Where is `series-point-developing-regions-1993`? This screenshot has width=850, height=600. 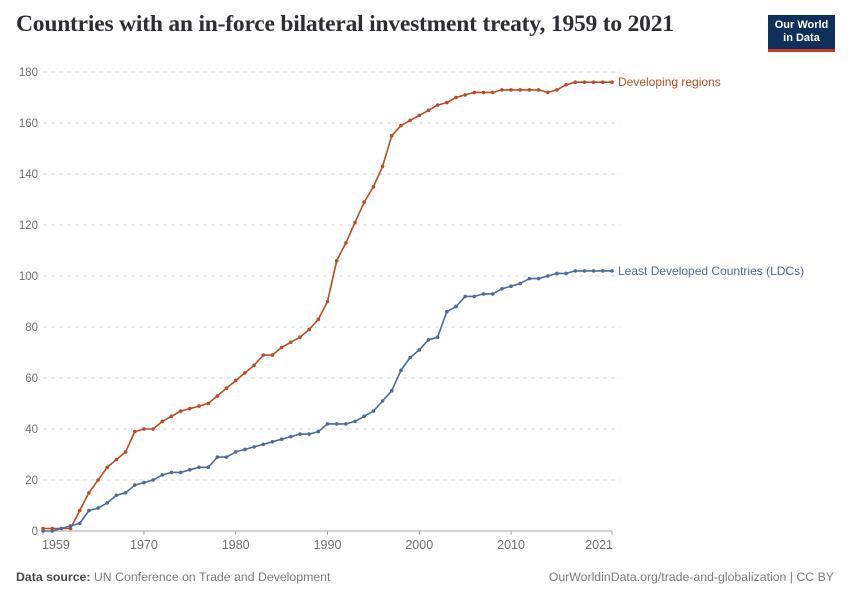 series-point-developing-regions-1993 is located at coordinates (355, 222).